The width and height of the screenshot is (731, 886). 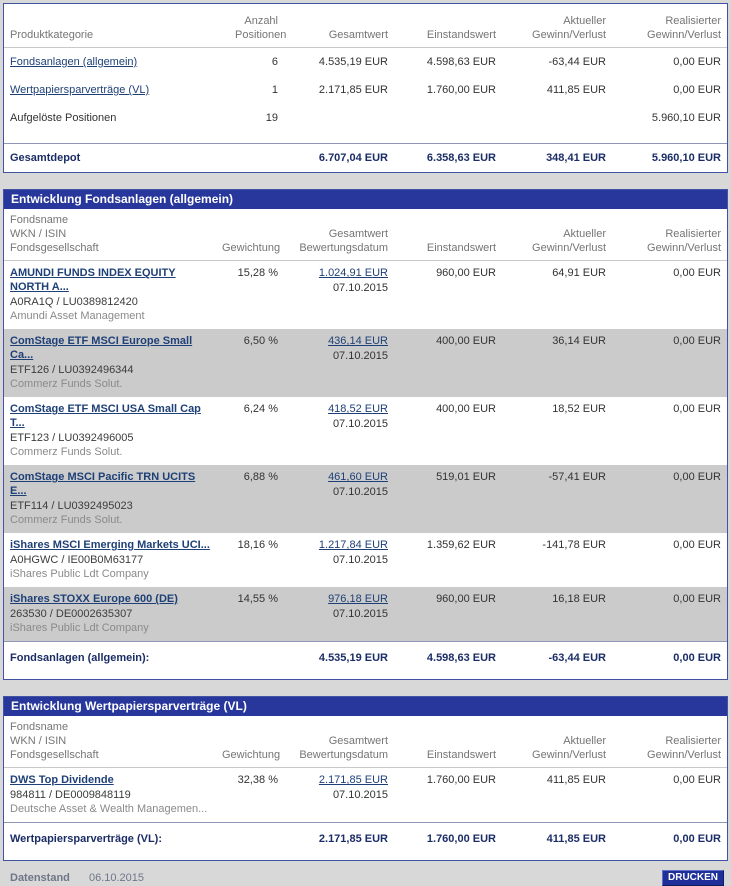 I want to click on fund-wkn-isin: ETF126 / LU0392496344, so click(x=72, y=370).